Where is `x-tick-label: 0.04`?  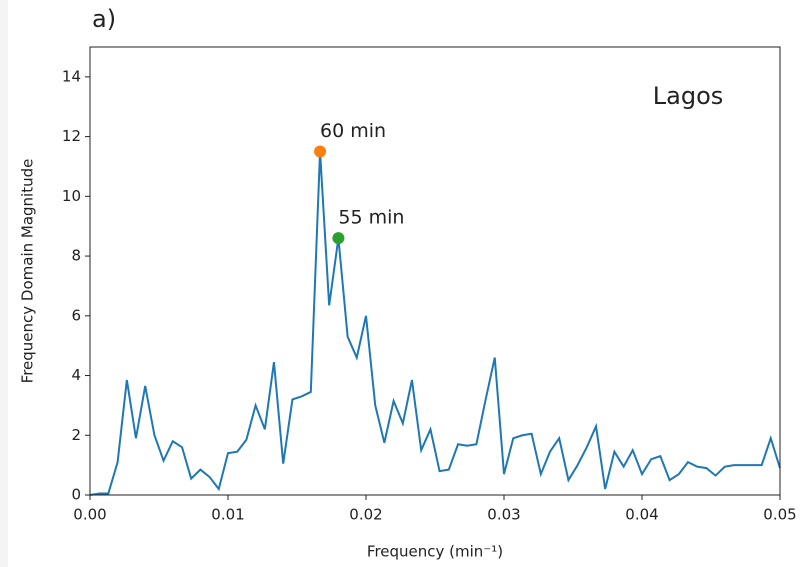 x-tick-label: 0.04 is located at coordinates (641, 515).